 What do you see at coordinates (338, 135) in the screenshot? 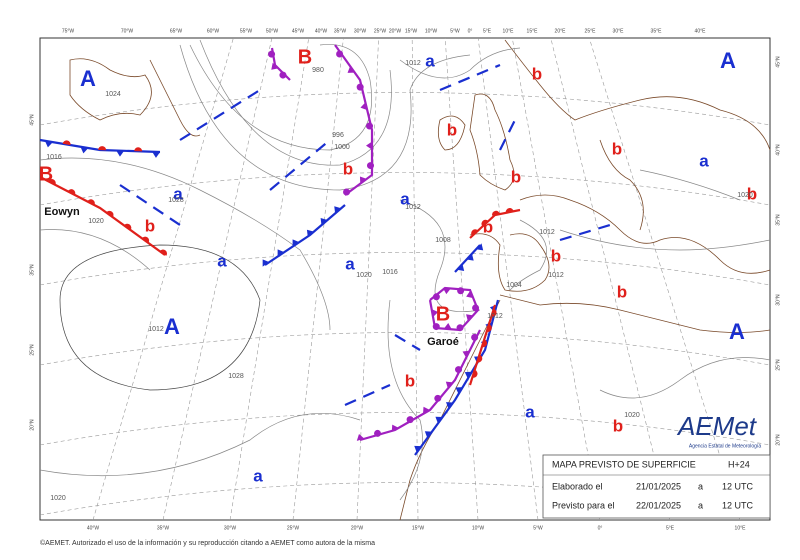
I see `isobar-label: 996` at bounding box center [338, 135].